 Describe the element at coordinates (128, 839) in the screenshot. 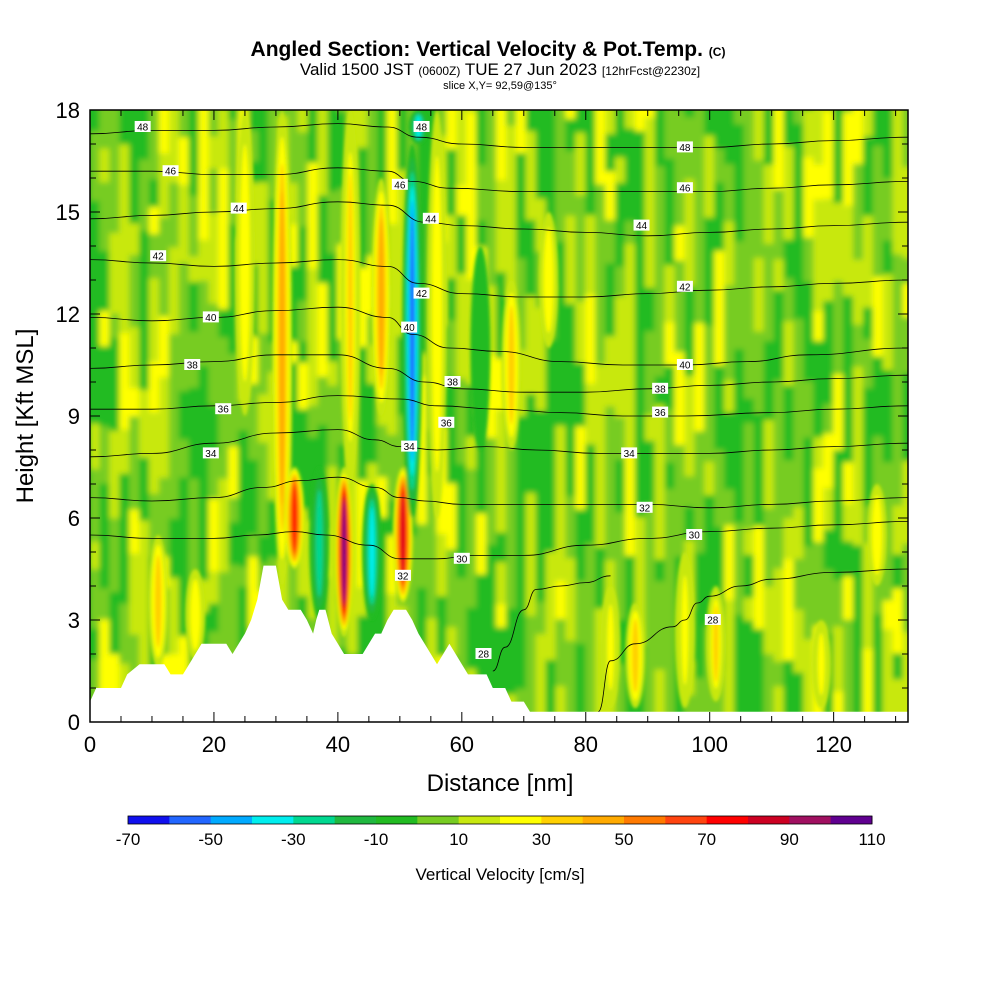

I see `colorbar-tick-label: -70` at that location.